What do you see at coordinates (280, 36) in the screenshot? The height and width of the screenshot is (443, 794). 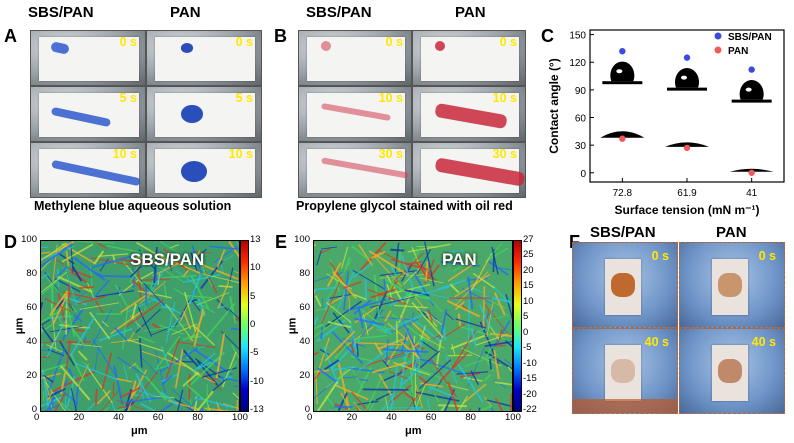 I see `panel-letter-b: B` at bounding box center [280, 36].